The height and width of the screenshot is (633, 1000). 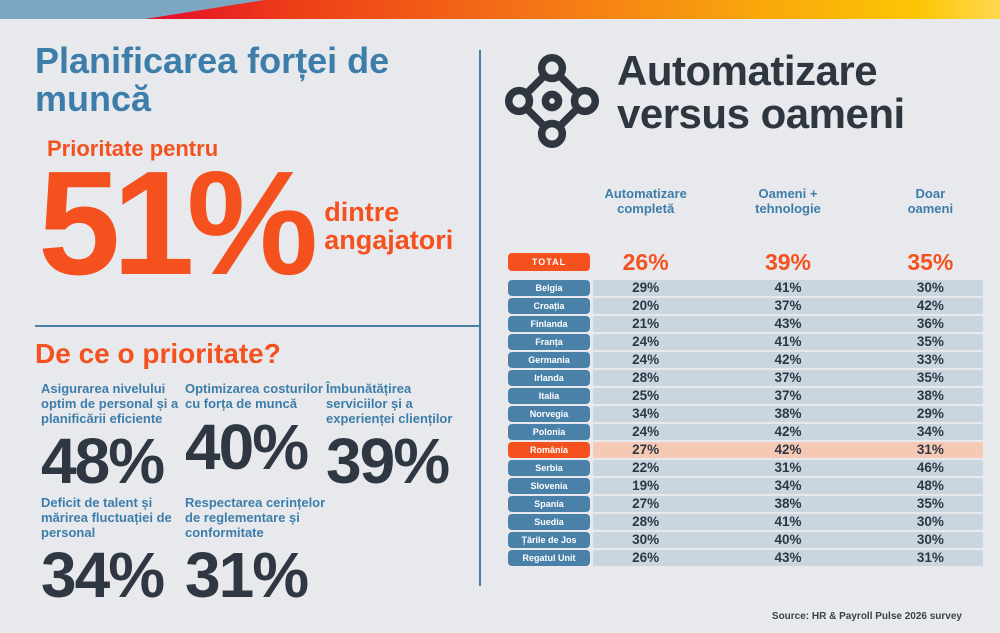 I want to click on row-band: 25% 37% 38%, so click(x=788, y=396).